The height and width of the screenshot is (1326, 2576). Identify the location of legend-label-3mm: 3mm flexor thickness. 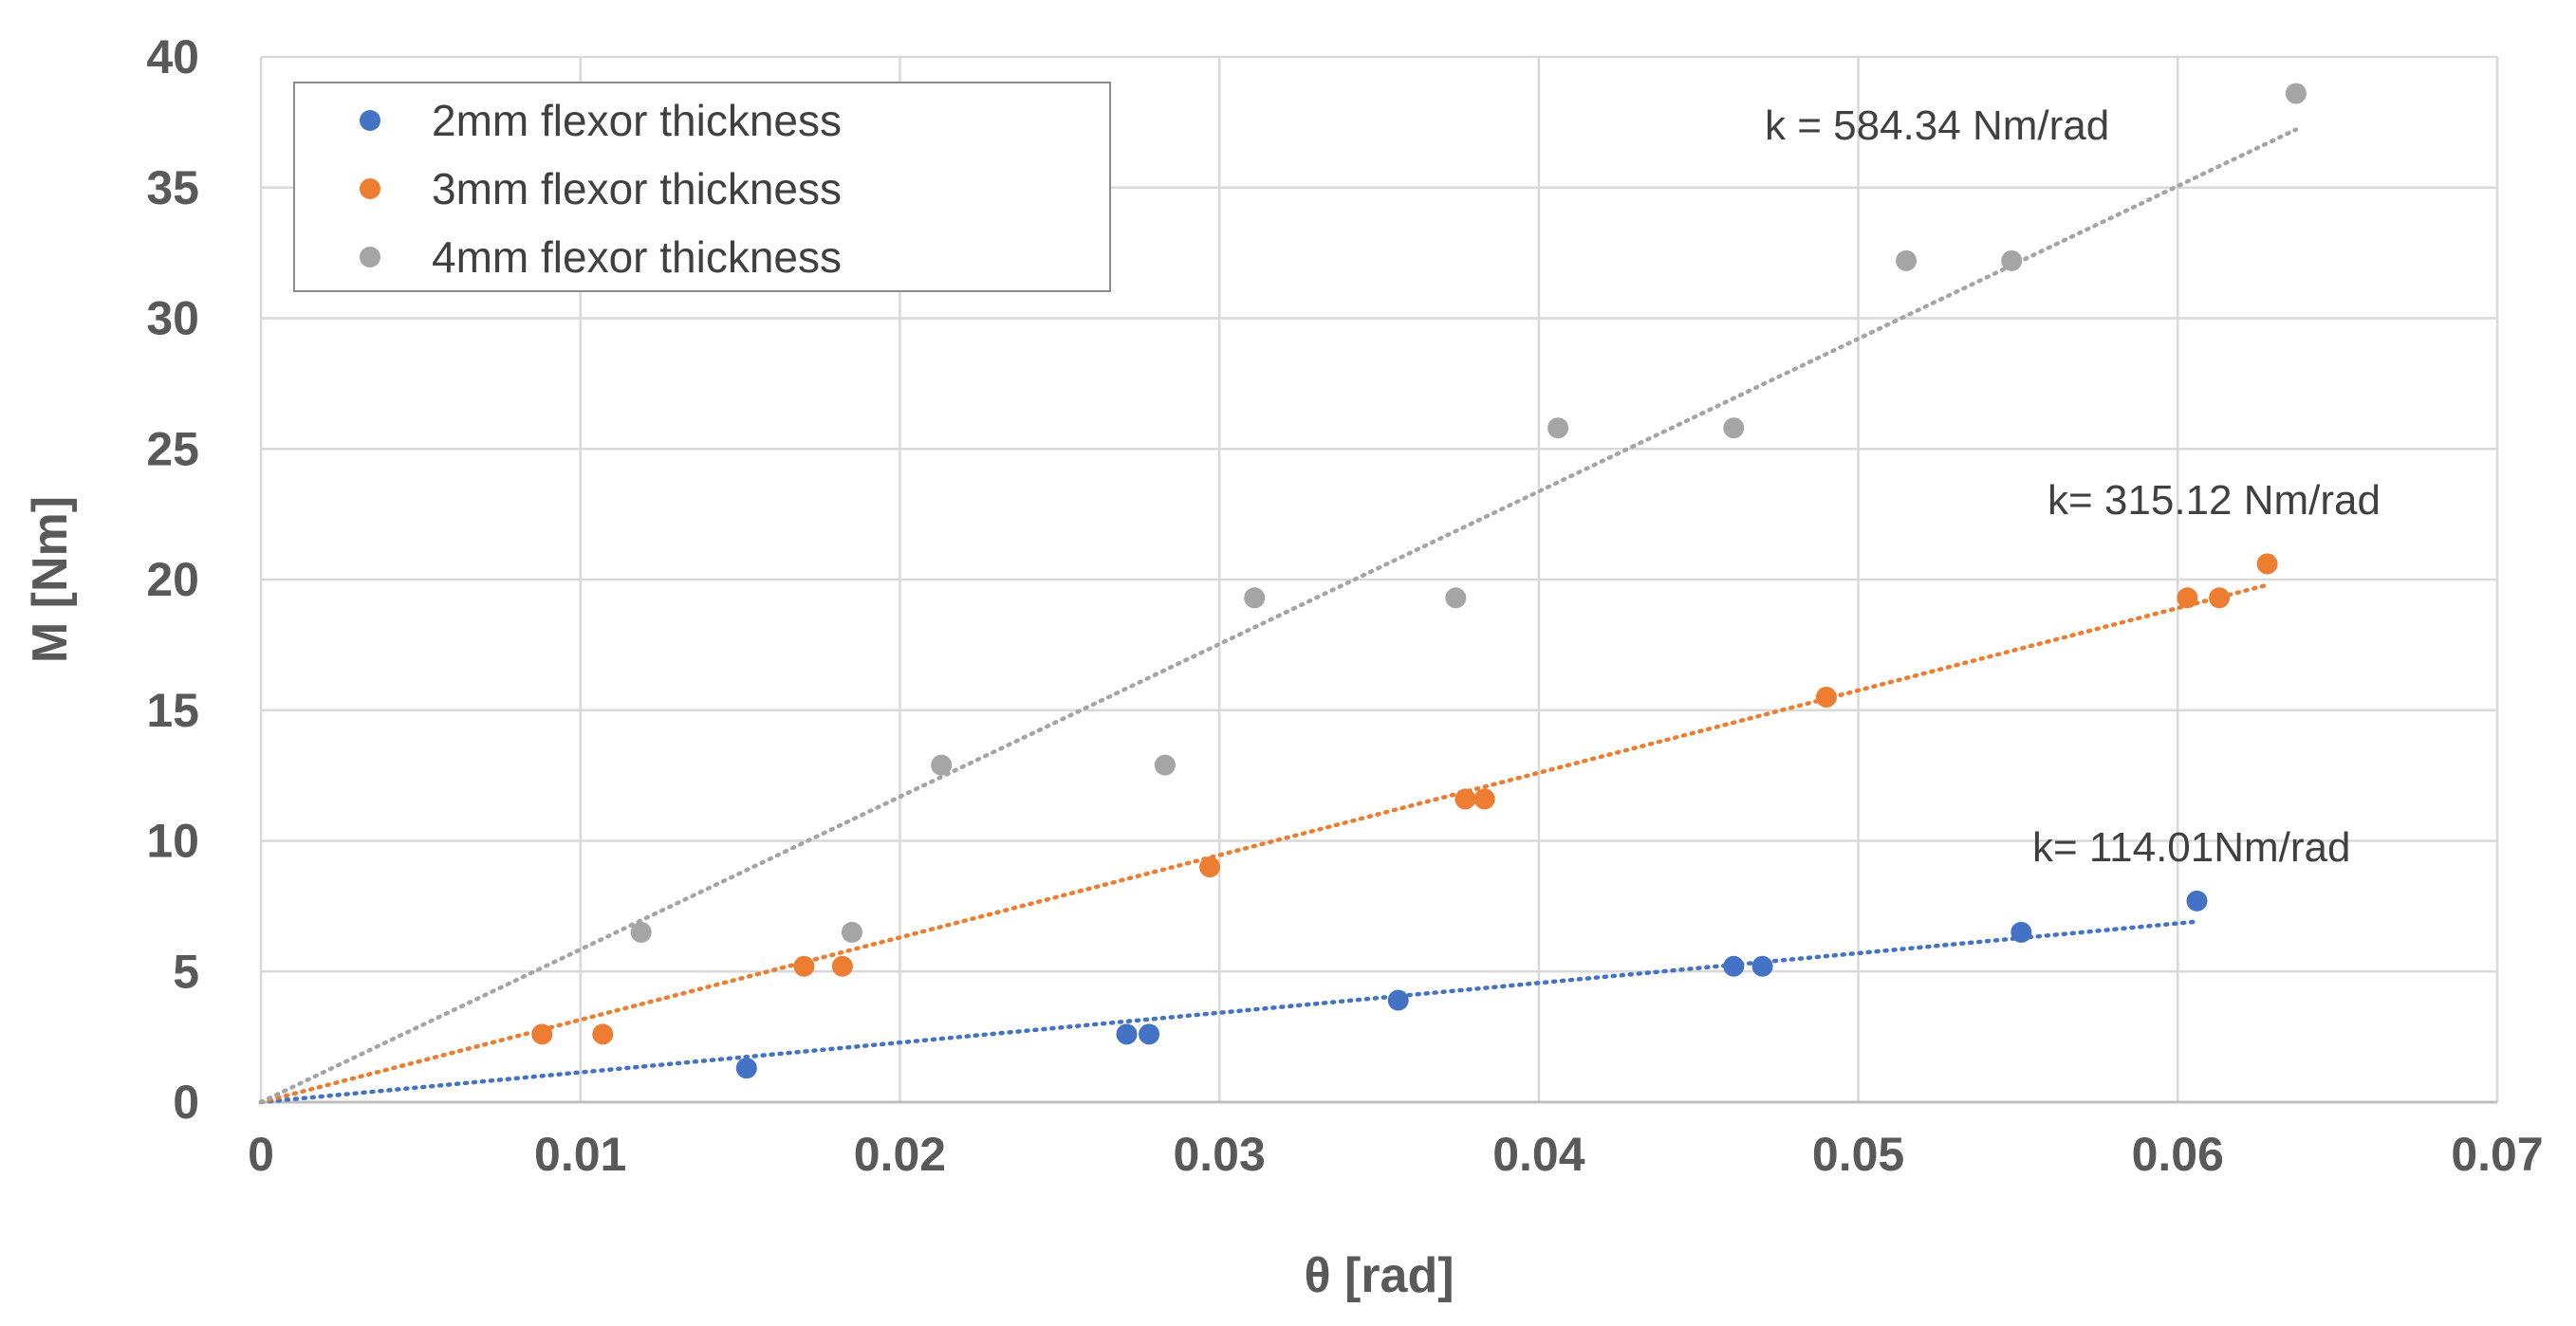
(637, 188).